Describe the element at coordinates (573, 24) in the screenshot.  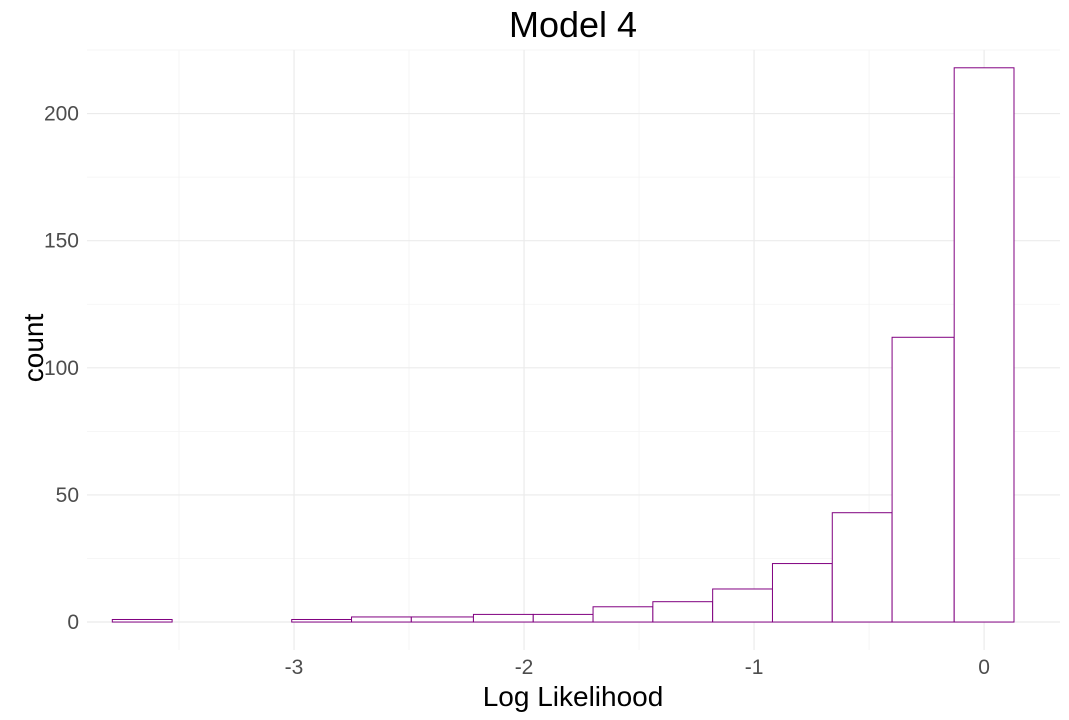
I see `chart-title: Model 4` at that location.